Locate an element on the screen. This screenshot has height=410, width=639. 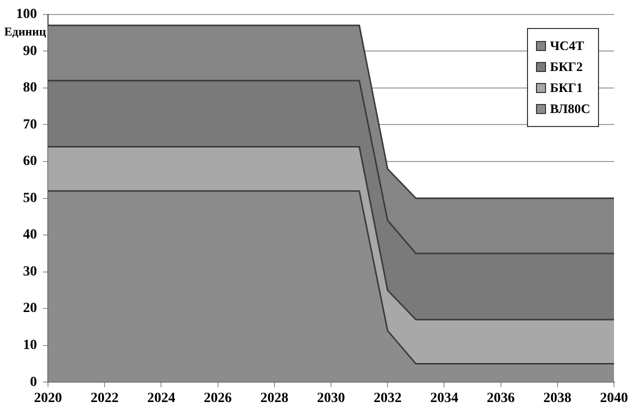
legend-label: БКГ2 is located at coordinates (566, 67).